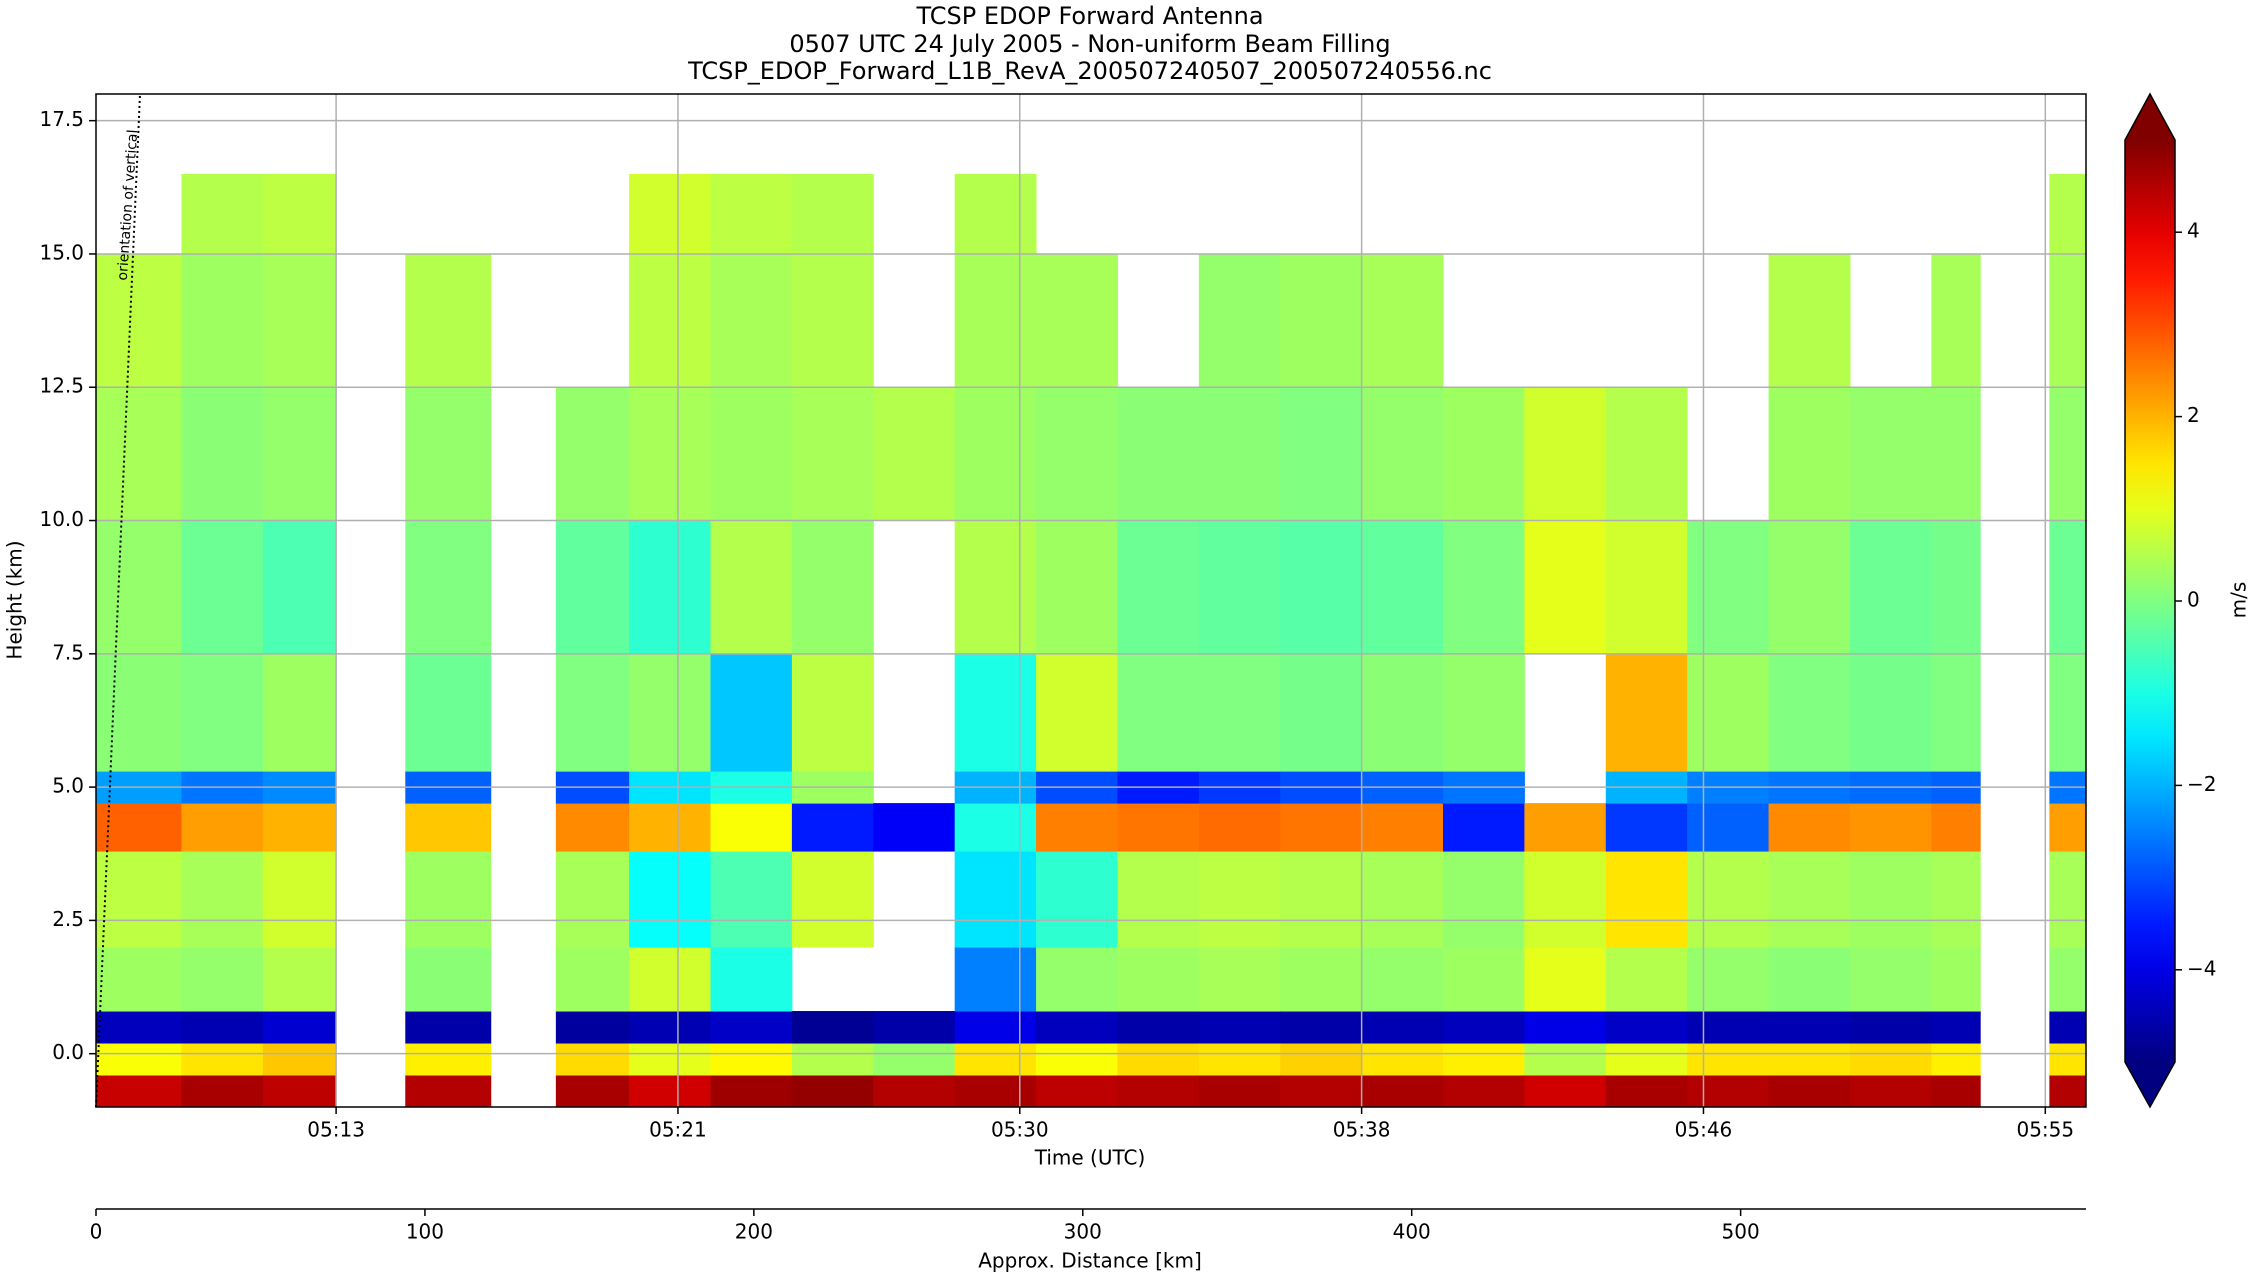 This screenshot has height=1275, width=2250. I want to click on y-tick-label: 10.0, so click(61, 519).